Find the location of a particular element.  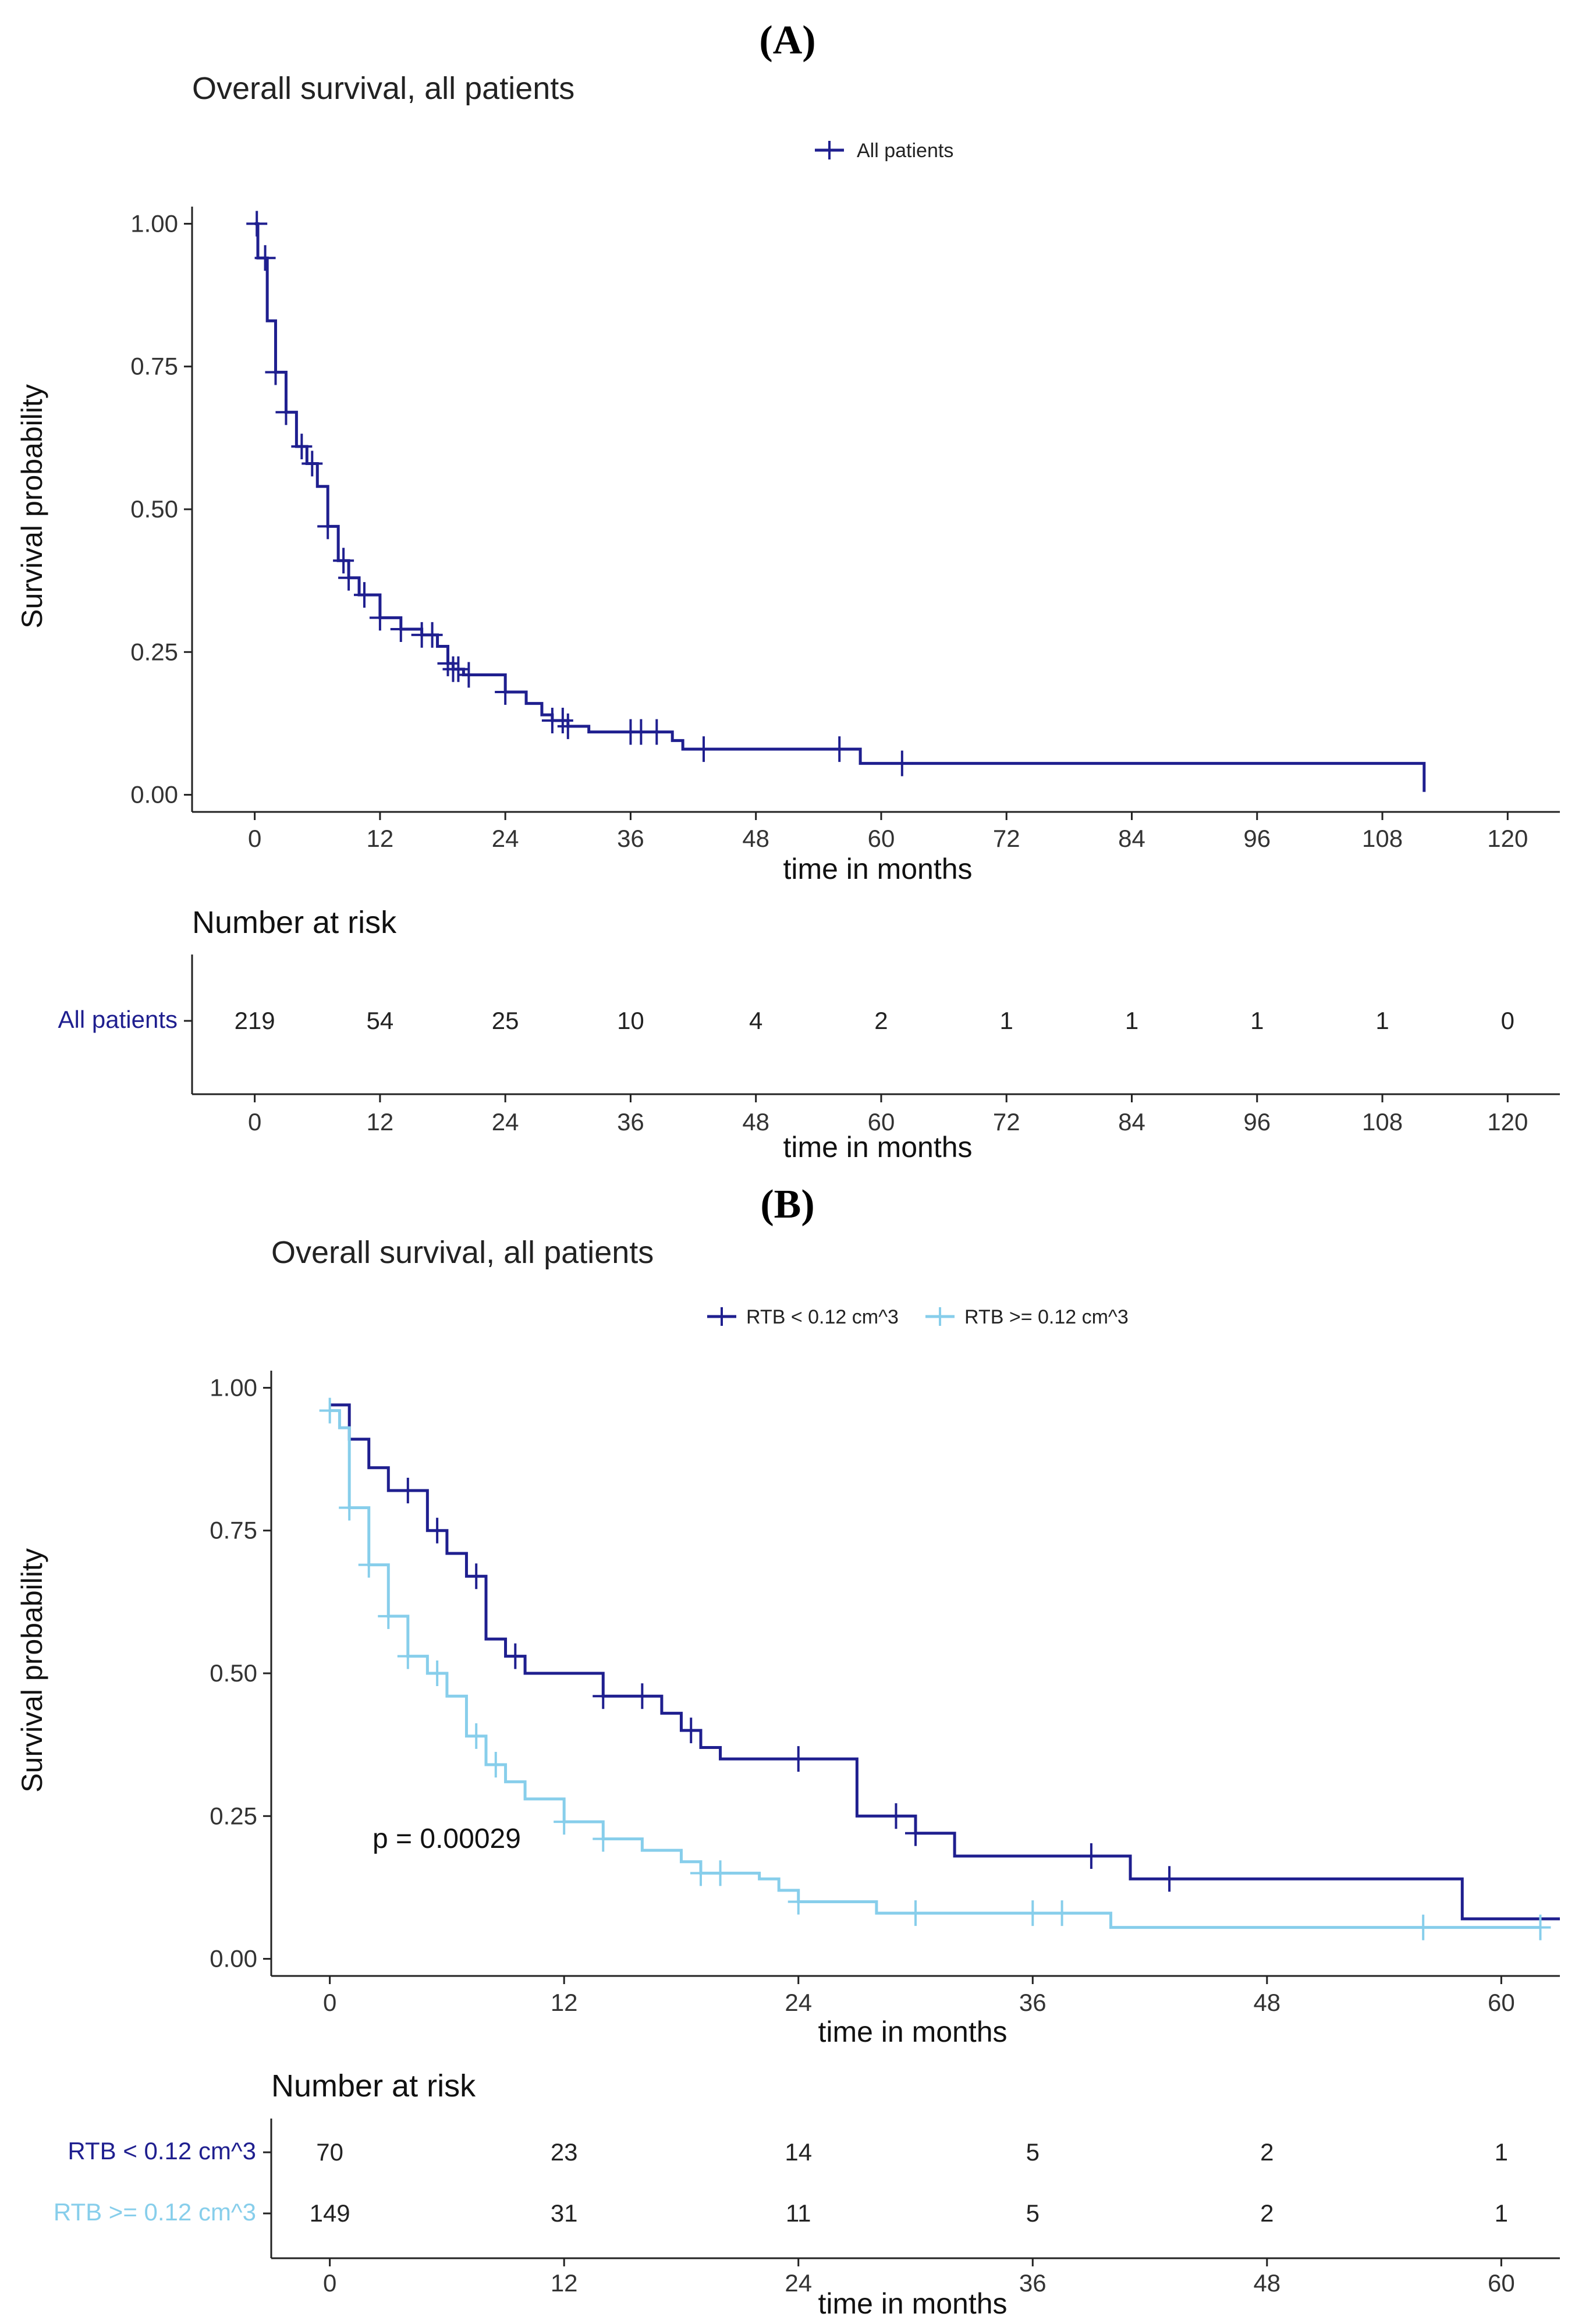

risk-count: 14 is located at coordinates (798, 2152).